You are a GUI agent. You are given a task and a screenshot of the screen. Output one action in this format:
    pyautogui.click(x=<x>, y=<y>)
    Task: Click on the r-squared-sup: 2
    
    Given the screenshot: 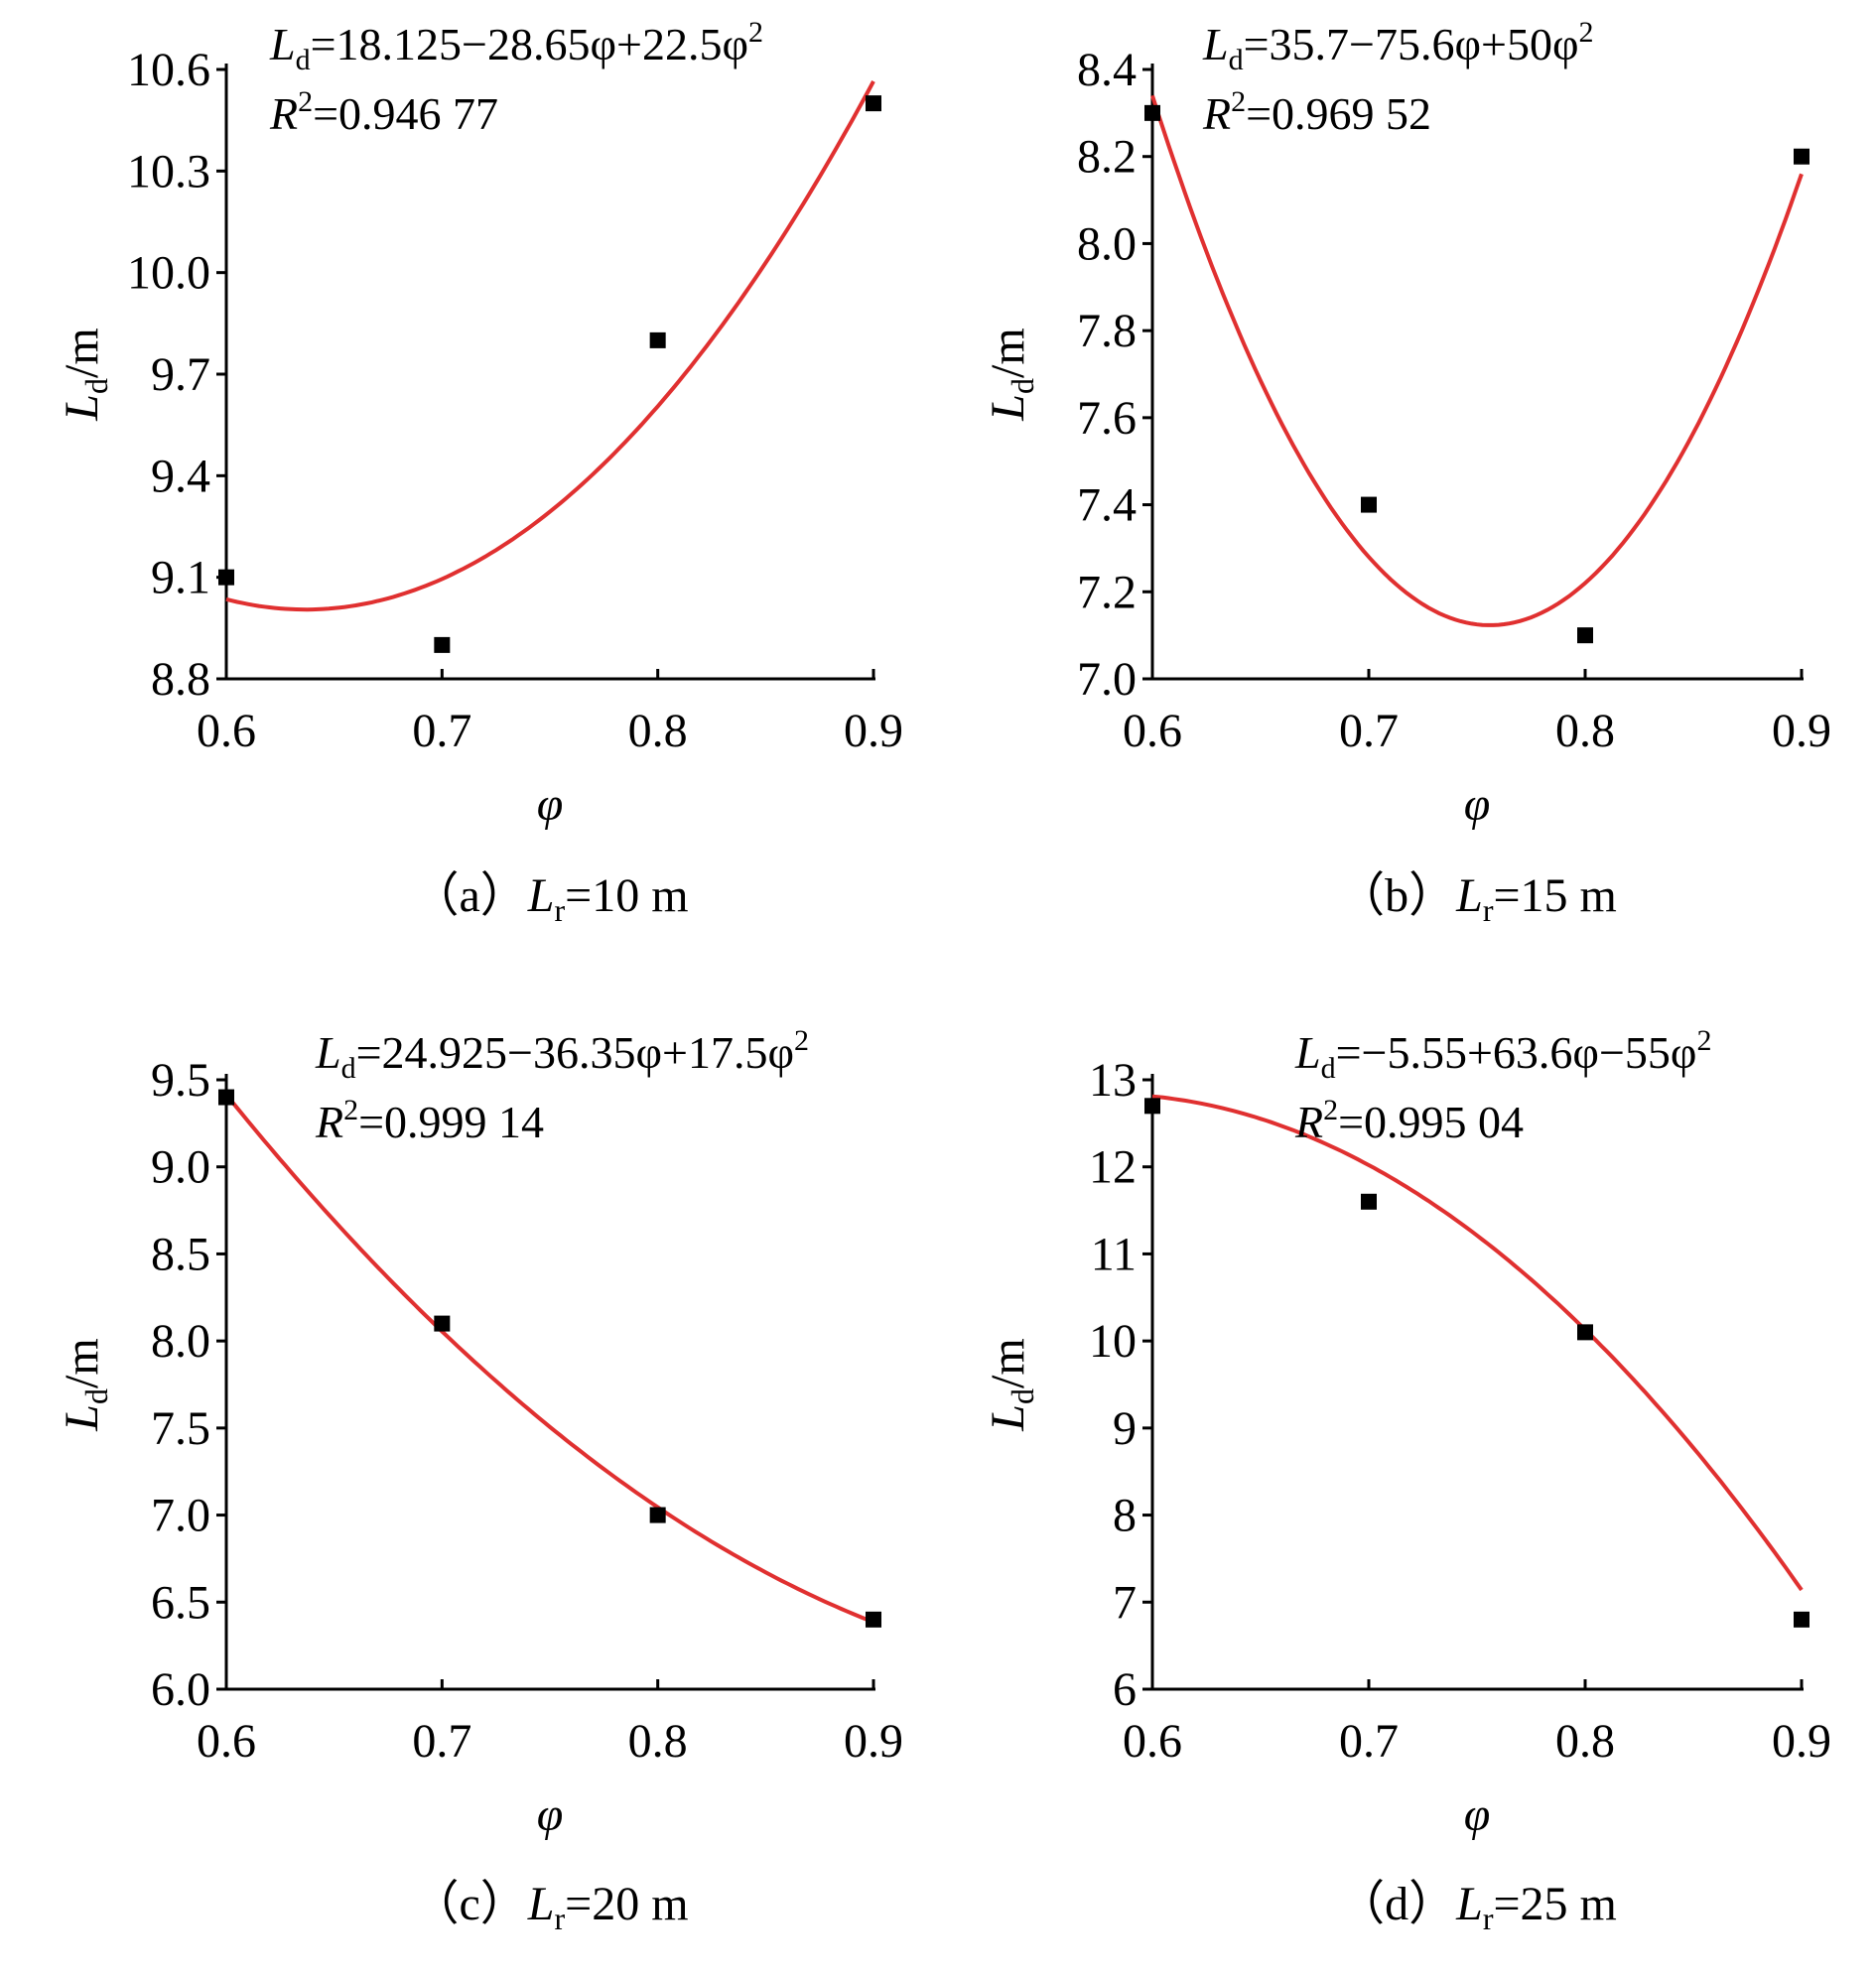 What is the action you would take?
    pyautogui.click(x=305, y=101)
    